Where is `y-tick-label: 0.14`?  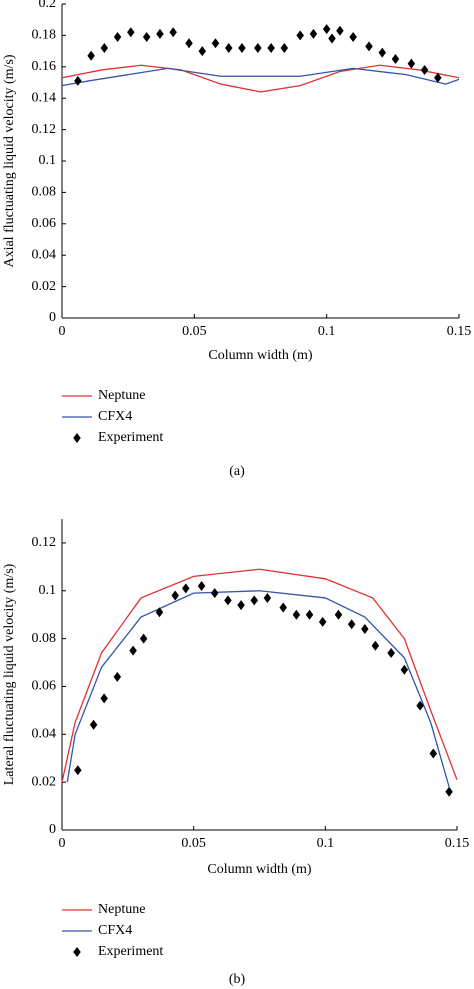
y-tick-label: 0.14 is located at coordinates (44, 97).